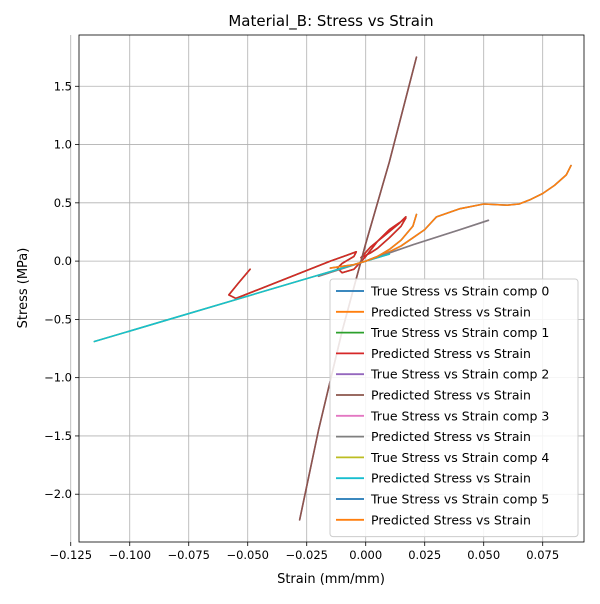 Image resolution: width=600 pixels, height=604 pixels. What do you see at coordinates (330, 21) in the screenshot?
I see `chart-title: Material_B: Stress vs Strain` at bounding box center [330, 21].